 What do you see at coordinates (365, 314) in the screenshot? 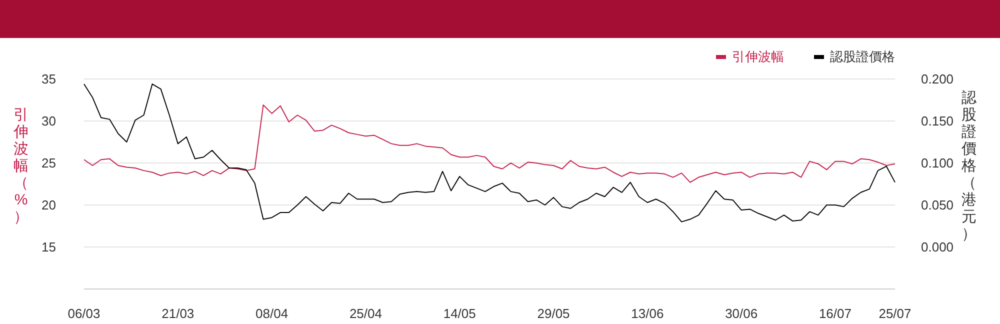
I see `x-tick-label: 25/04` at bounding box center [365, 314].